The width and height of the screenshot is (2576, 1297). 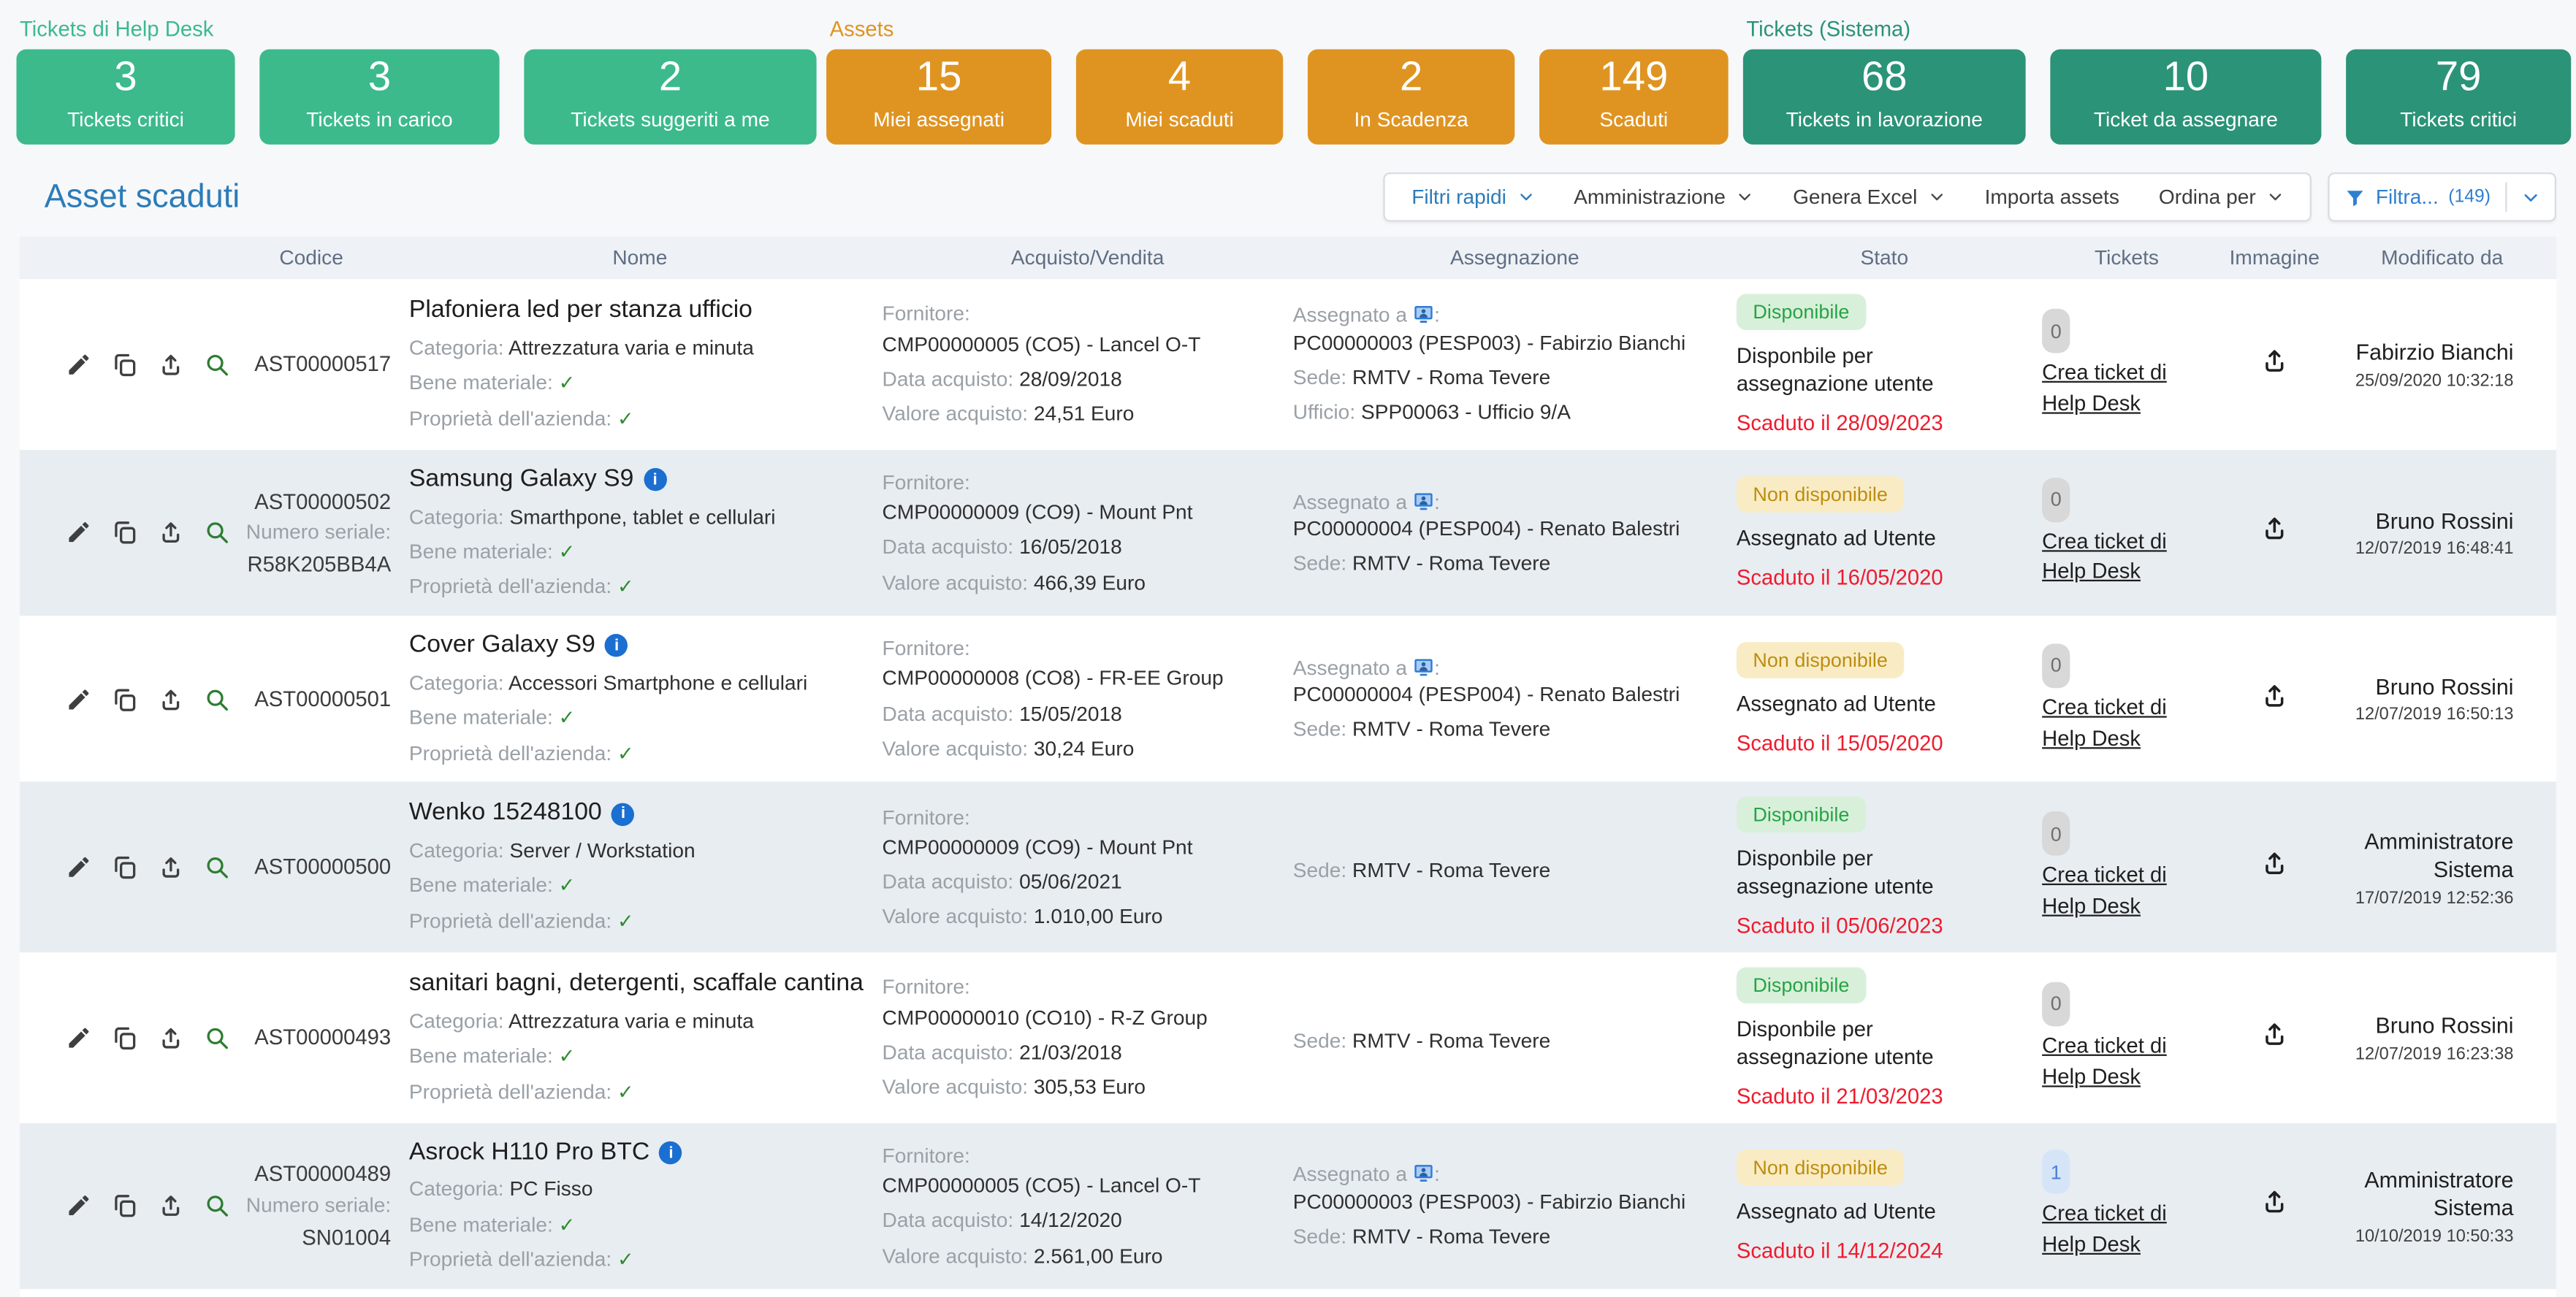 I want to click on modified-by-date: 10/10/2019 10:50:33, so click(x=2435, y=1236).